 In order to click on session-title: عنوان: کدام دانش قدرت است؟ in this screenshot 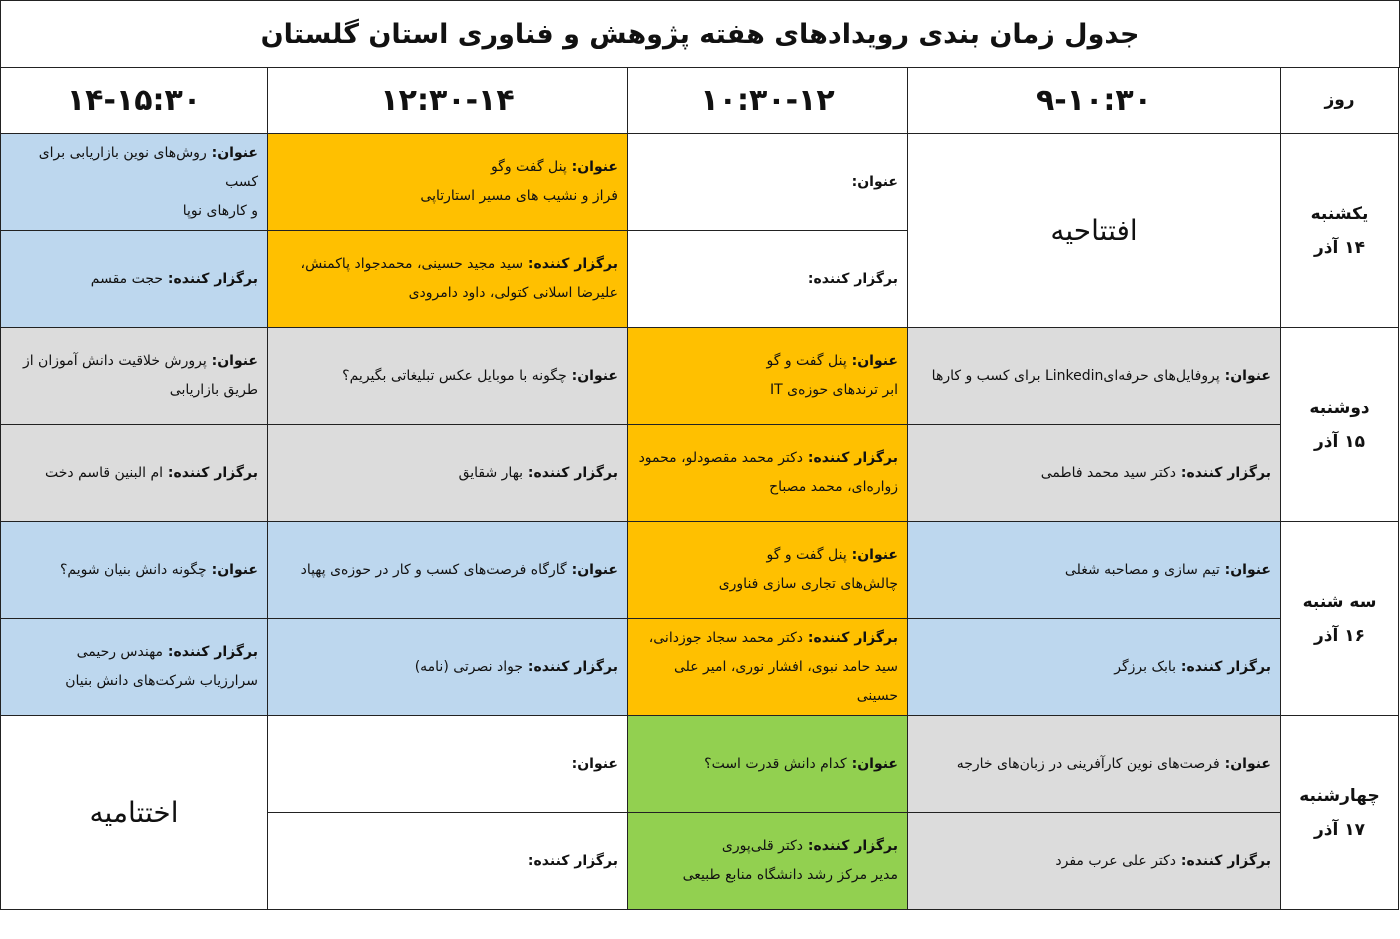, I will do `click(767, 764)`.